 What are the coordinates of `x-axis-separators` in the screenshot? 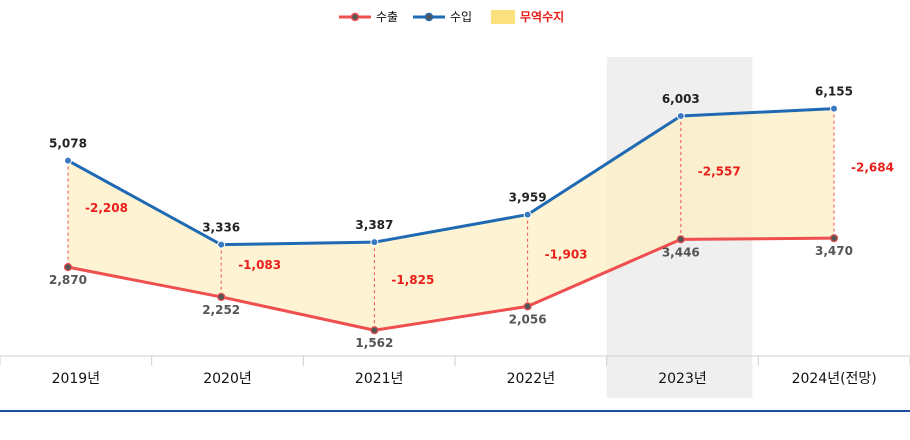 It's located at (455, 361).